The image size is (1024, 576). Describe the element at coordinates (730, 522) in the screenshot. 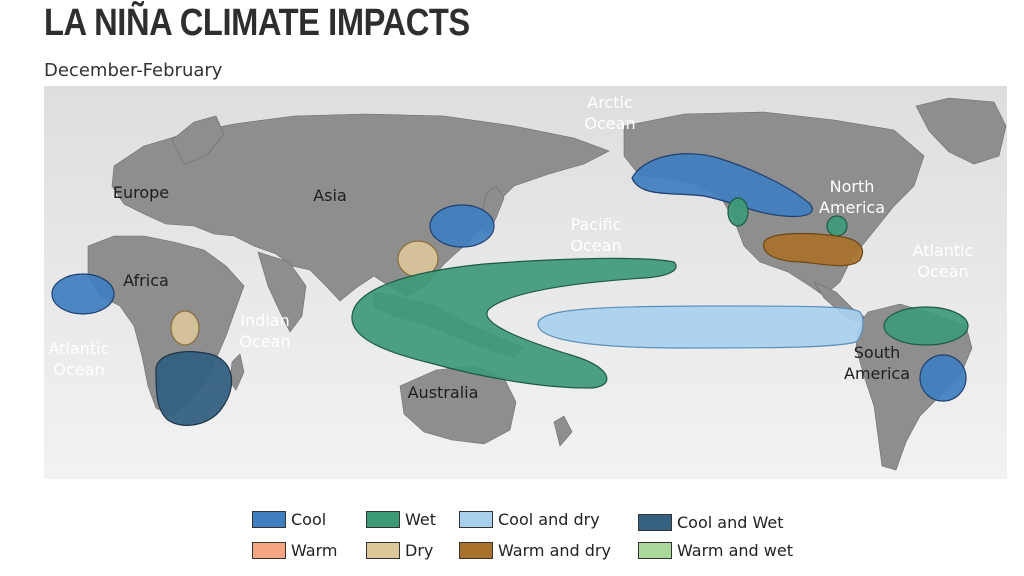

I see `legend-label: Cool and Wet` at that location.